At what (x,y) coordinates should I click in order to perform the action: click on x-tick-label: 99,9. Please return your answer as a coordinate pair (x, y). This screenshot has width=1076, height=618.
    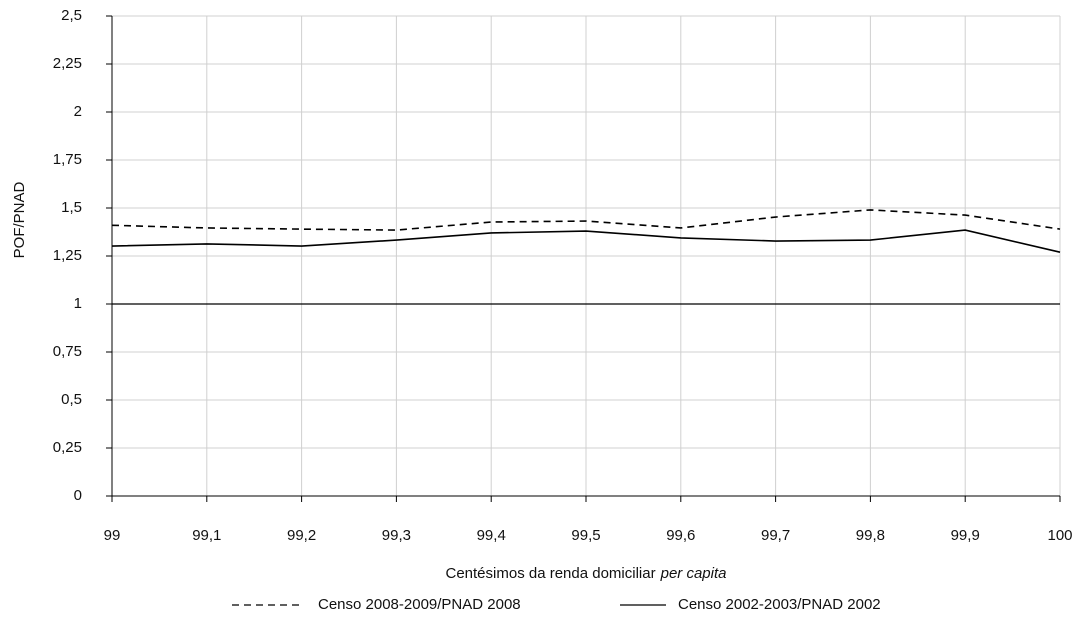
    Looking at the image, I should click on (965, 535).